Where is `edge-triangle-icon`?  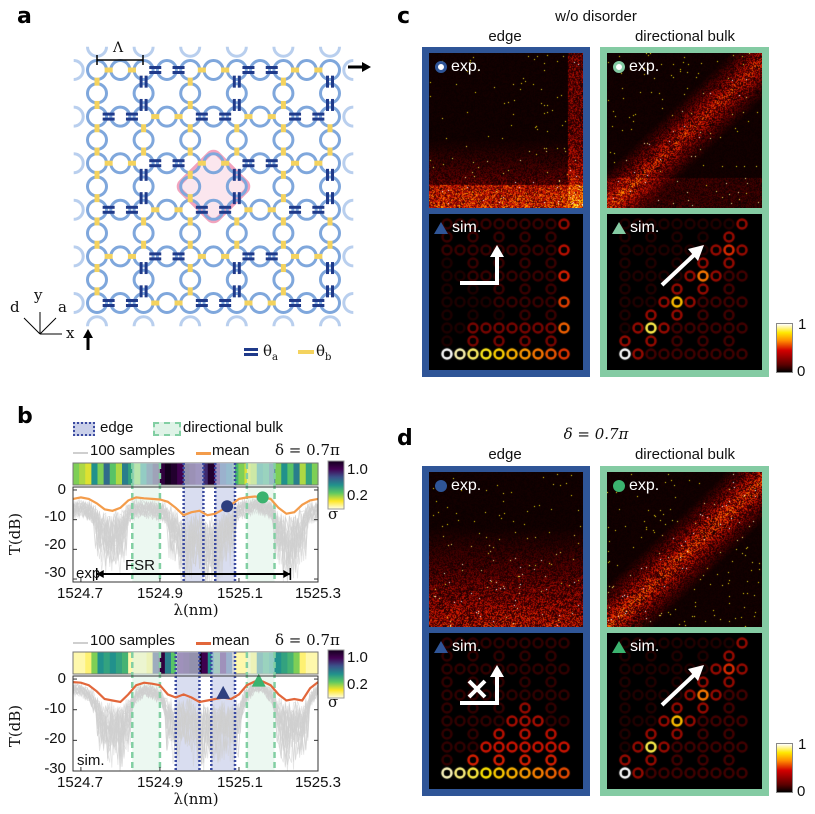 edge-triangle-icon is located at coordinates (441, 647).